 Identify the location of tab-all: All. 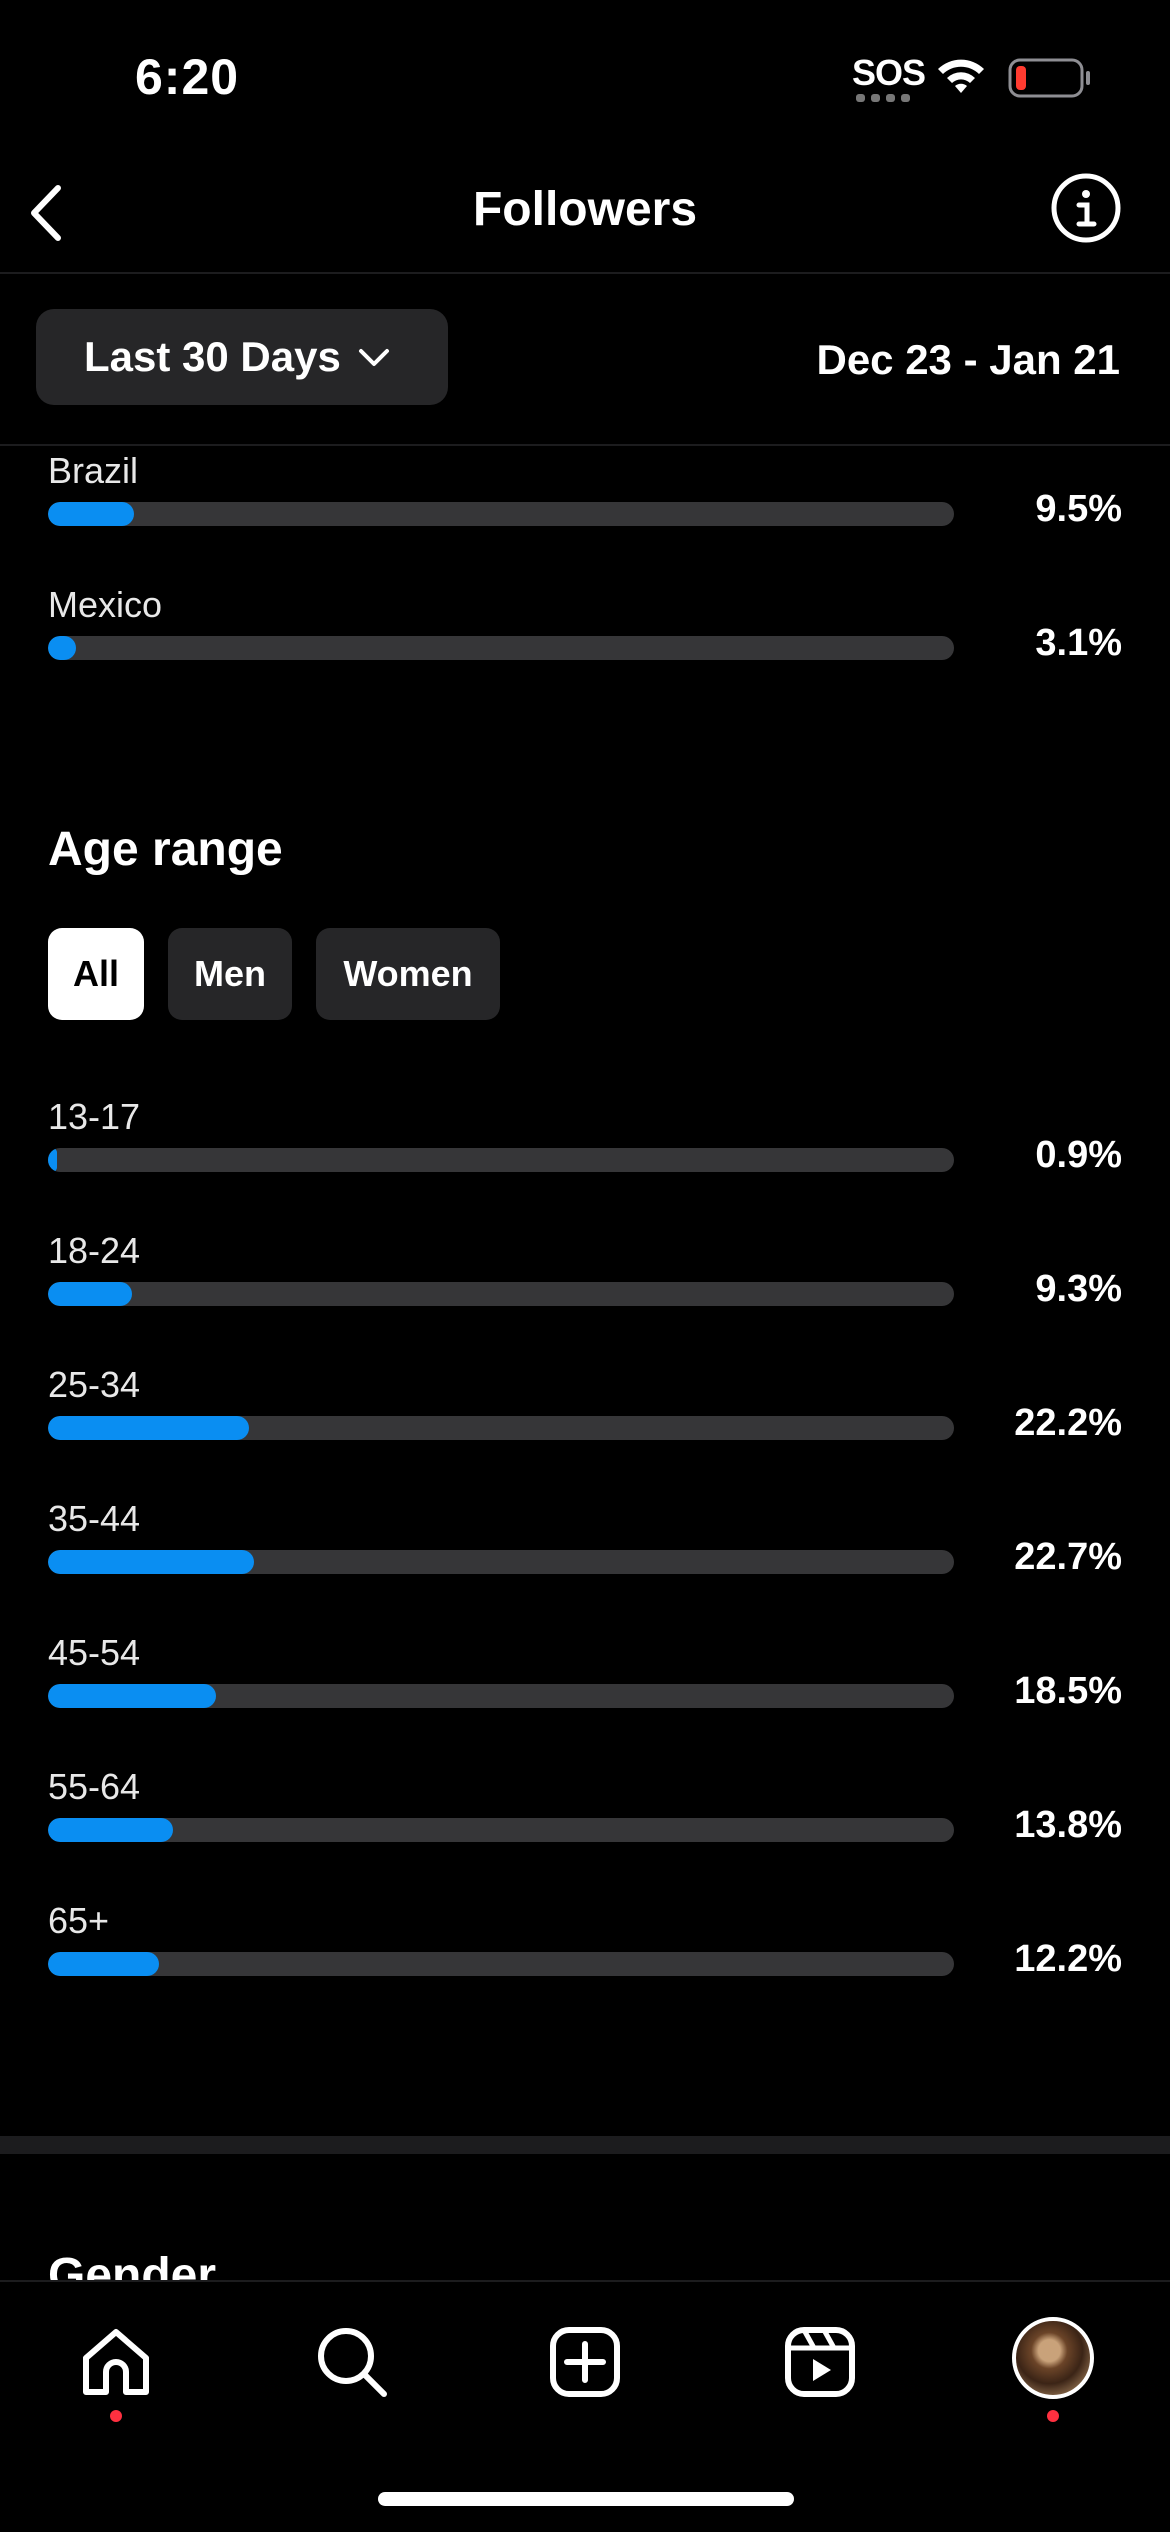
(96, 974).